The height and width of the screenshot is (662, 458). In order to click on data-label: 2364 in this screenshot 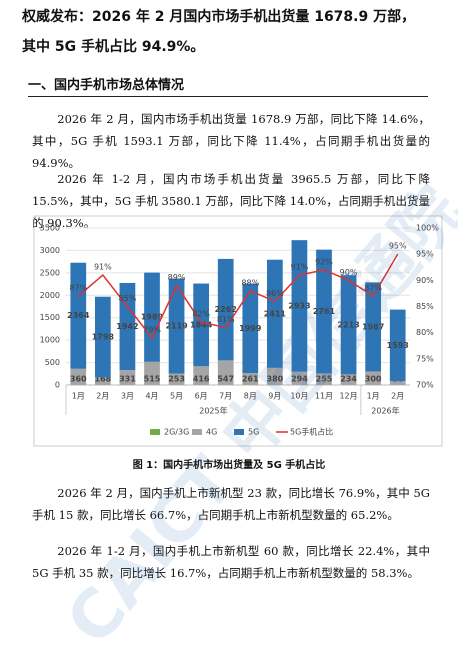, I will do `click(78, 315)`.